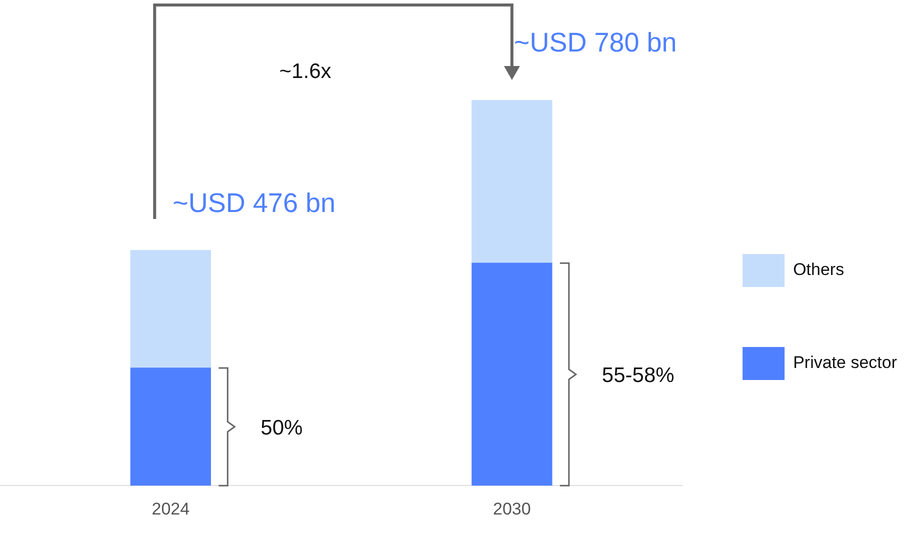 This screenshot has height=534, width=907. Describe the element at coordinates (818, 270) in the screenshot. I see `legend-label: Others` at that location.